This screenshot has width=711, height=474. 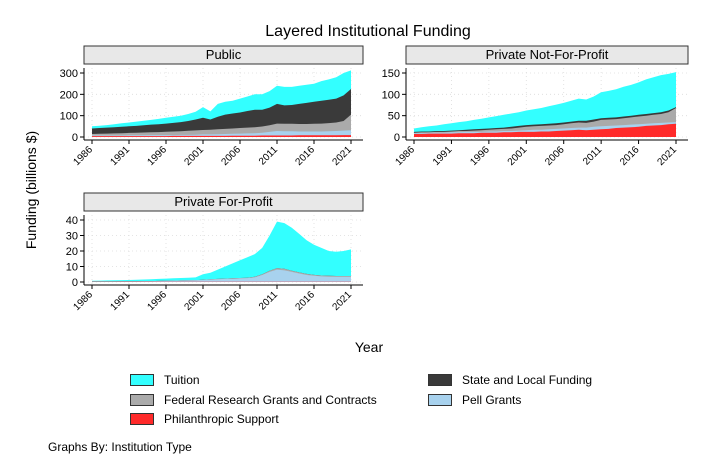 I want to click on legend-swatch-philanthropic, so click(x=142, y=419).